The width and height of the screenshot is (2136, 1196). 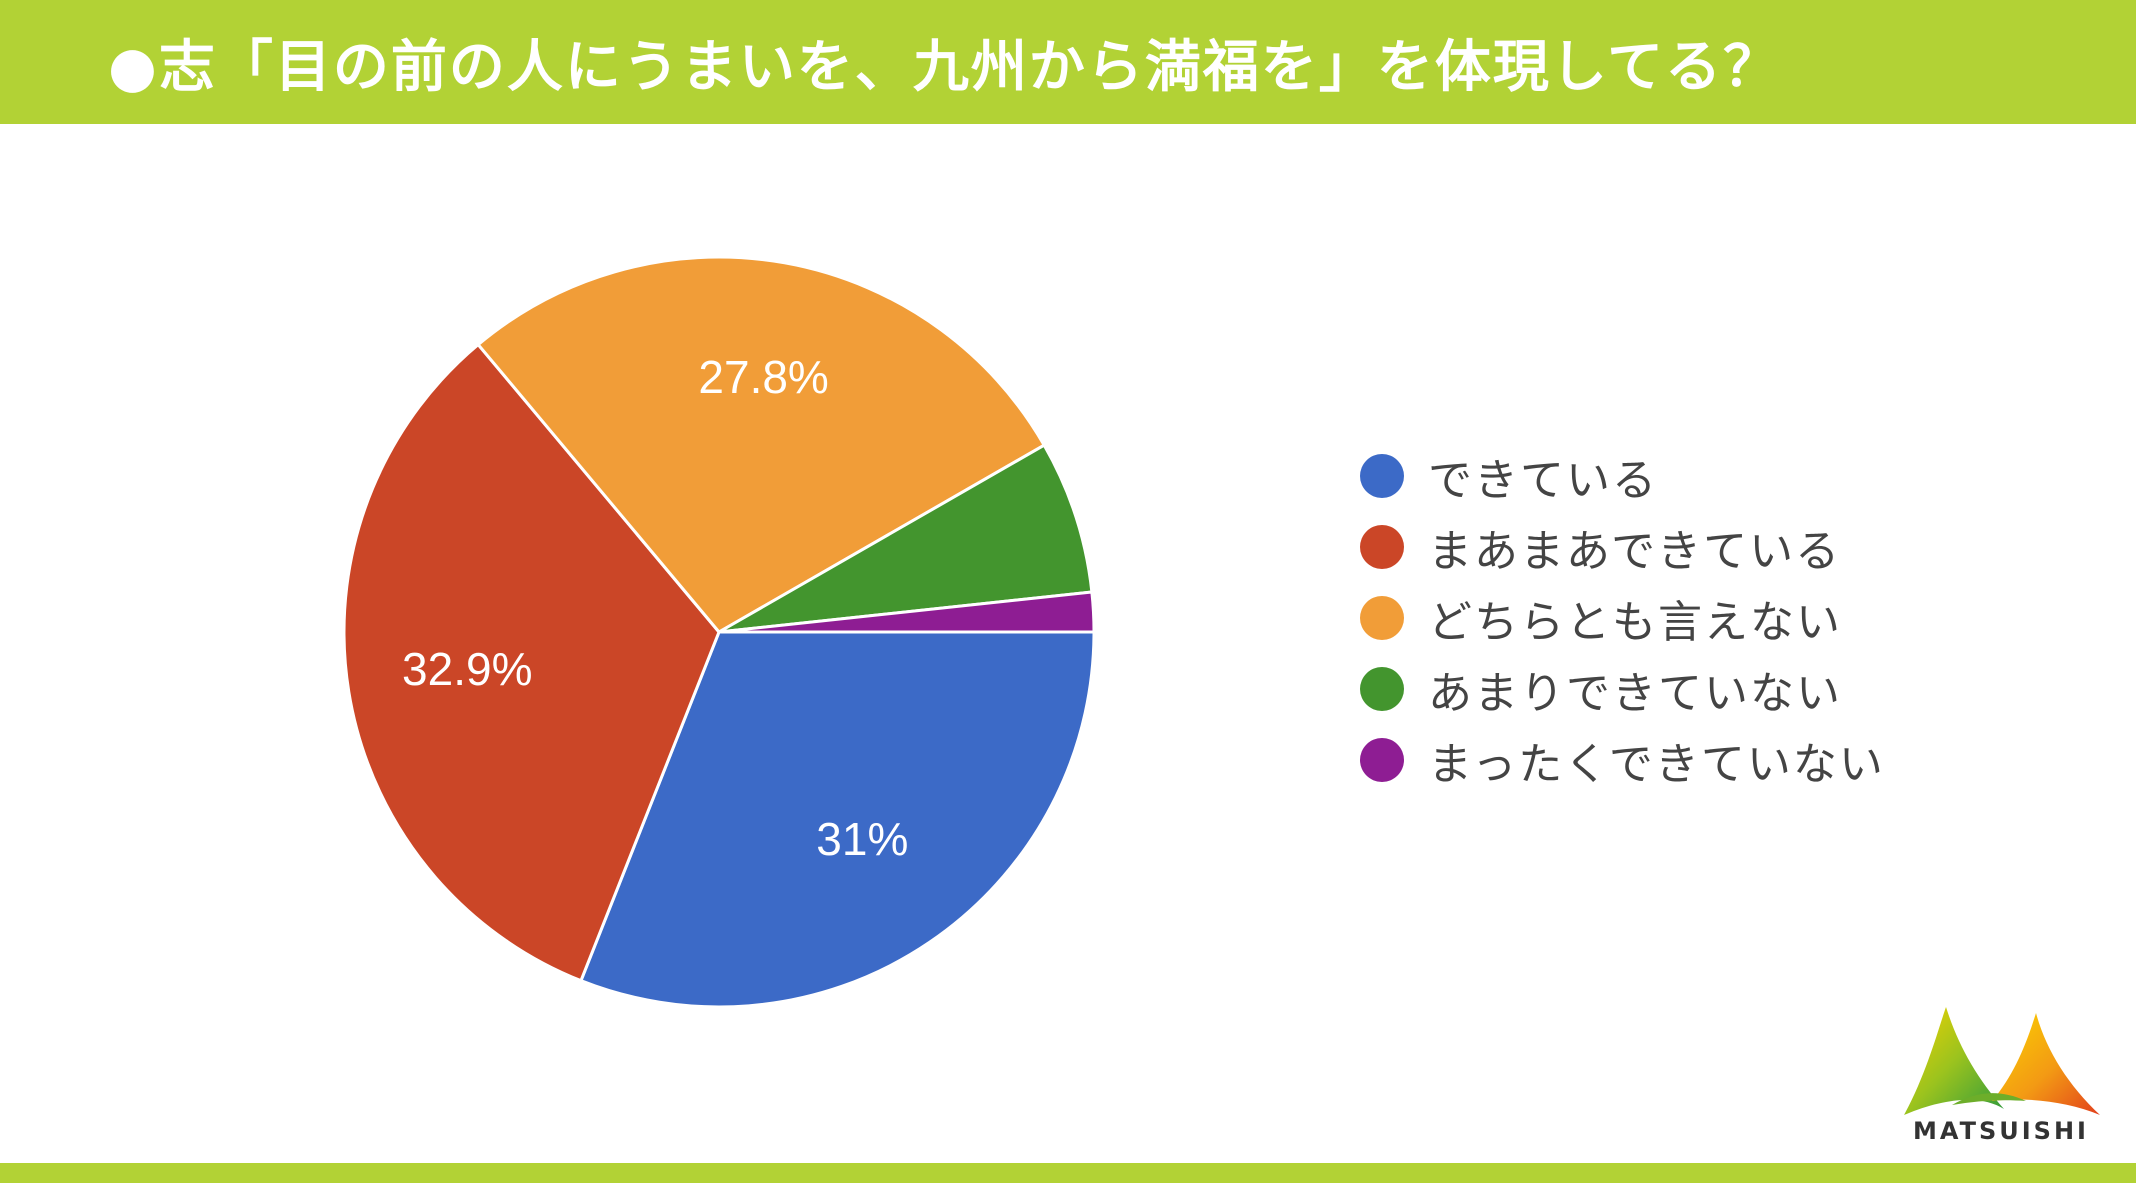 I want to click on legend-label: あまりできていない, so click(x=1635, y=693).